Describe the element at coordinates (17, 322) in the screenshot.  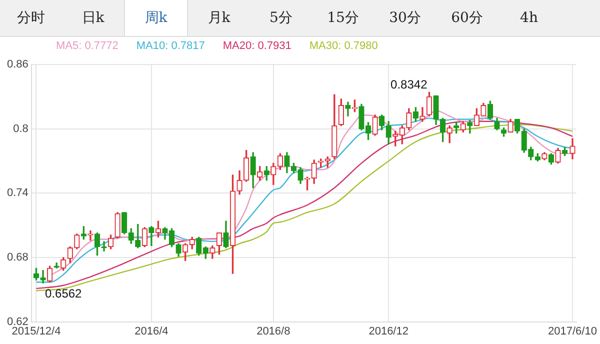
I see `y-tick-label: 0.62` at that location.